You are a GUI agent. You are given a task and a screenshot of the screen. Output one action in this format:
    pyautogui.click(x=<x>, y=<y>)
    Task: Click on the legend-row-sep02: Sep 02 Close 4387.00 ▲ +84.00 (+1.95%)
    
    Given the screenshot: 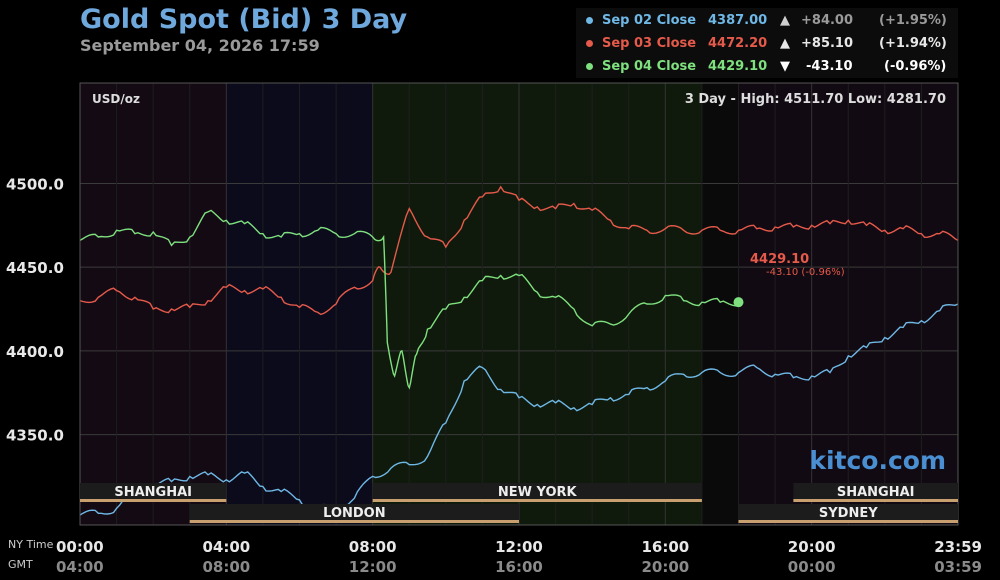 What is the action you would take?
    pyautogui.click(x=767, y=20)
    